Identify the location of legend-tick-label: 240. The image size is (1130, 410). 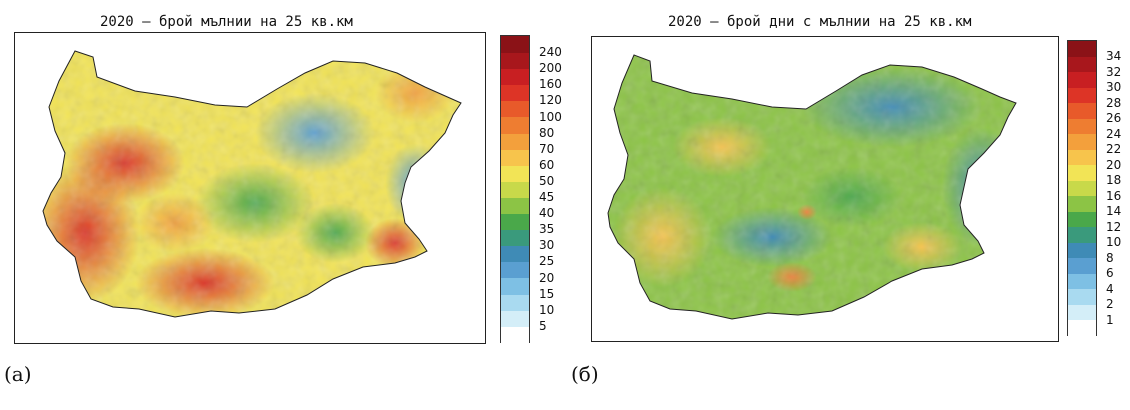
(550, 52).